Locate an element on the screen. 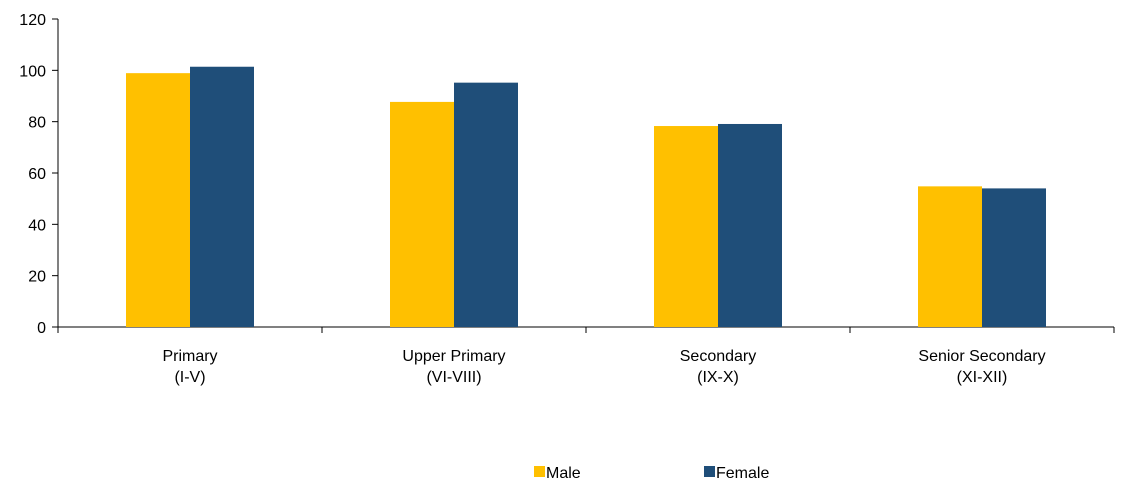 This screenshot has width=1126, height=490. y-tick-label: 0 is located at coordinates (41, 328).